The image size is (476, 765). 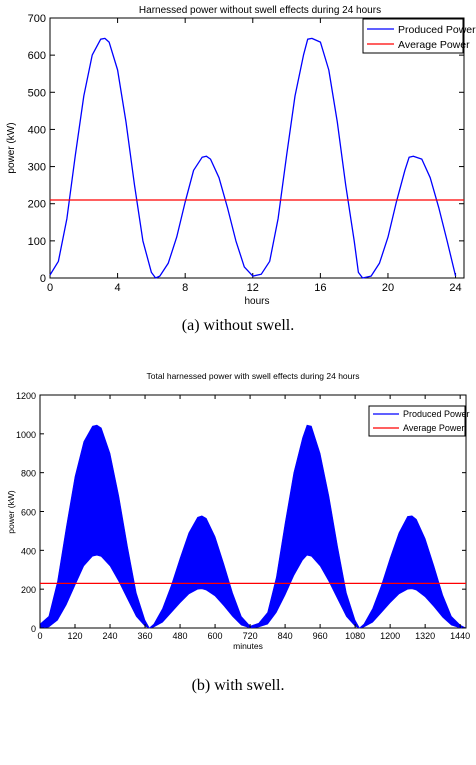 I want to click on chart-b-ylabel: power (kW), so click(x=11, y=512).